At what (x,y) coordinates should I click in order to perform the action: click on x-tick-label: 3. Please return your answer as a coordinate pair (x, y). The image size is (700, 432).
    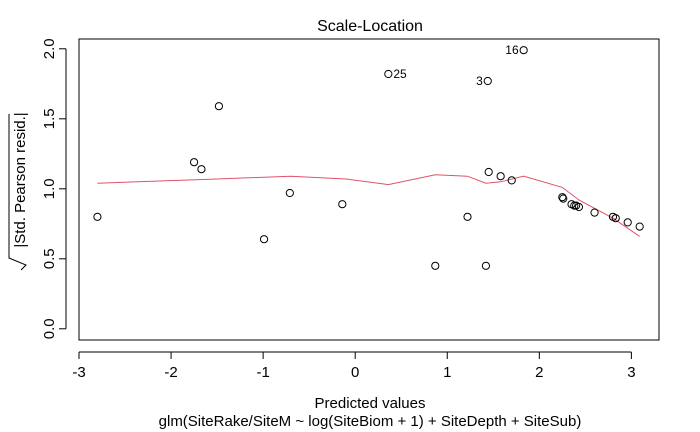
    Looking at the image, I should click on (631, 372).